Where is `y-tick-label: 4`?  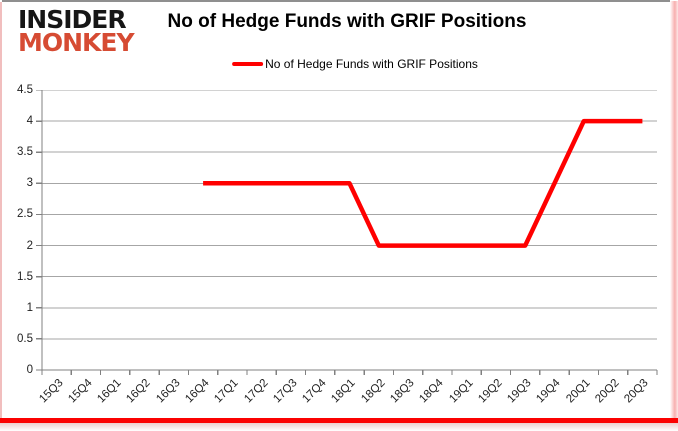 y-tick-label: 4 is located at coordinates (29, 121).